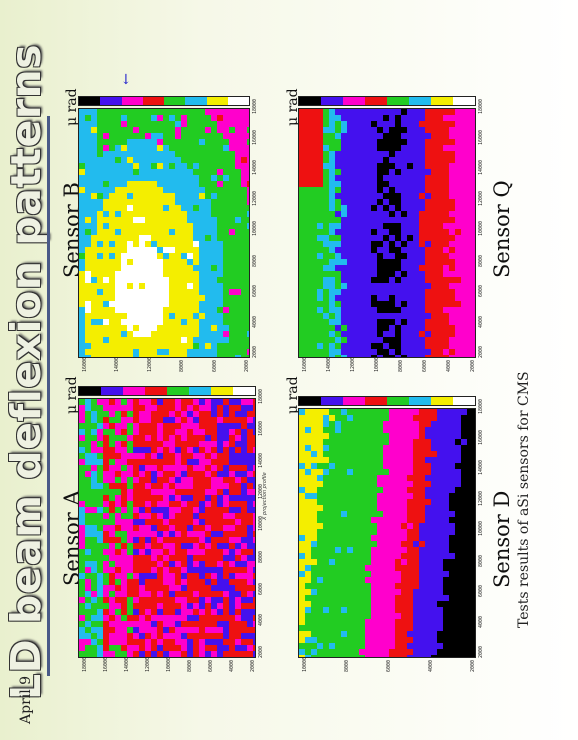  What do you see at coordinates (126, 80) in the screenshot?
I see `marker-arrow-icon: ↓` at bounding box center [126, 80].